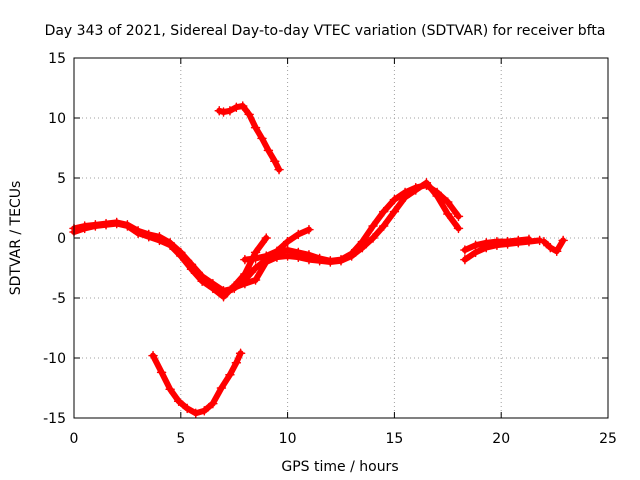 The image size is (640, 480). Describe the element at coordinates (180, 439) in the screenshot. I see `x-tick-label: 5` at that location.